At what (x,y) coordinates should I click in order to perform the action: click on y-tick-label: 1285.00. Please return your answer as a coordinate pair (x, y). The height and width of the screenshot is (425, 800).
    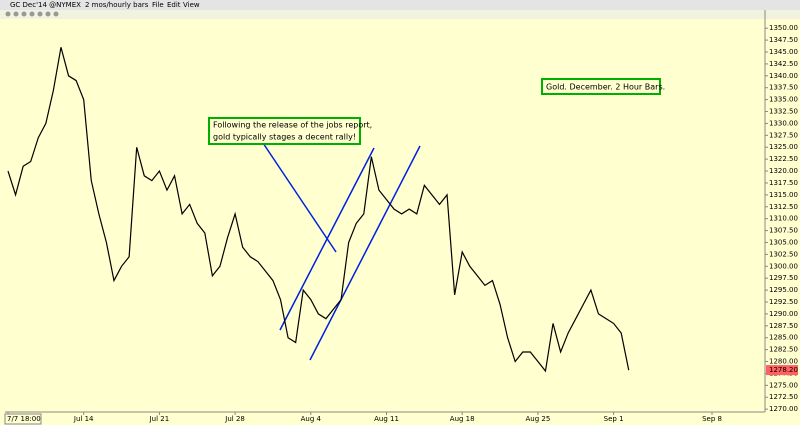
    Looking at the image, I should click on (783, 338).